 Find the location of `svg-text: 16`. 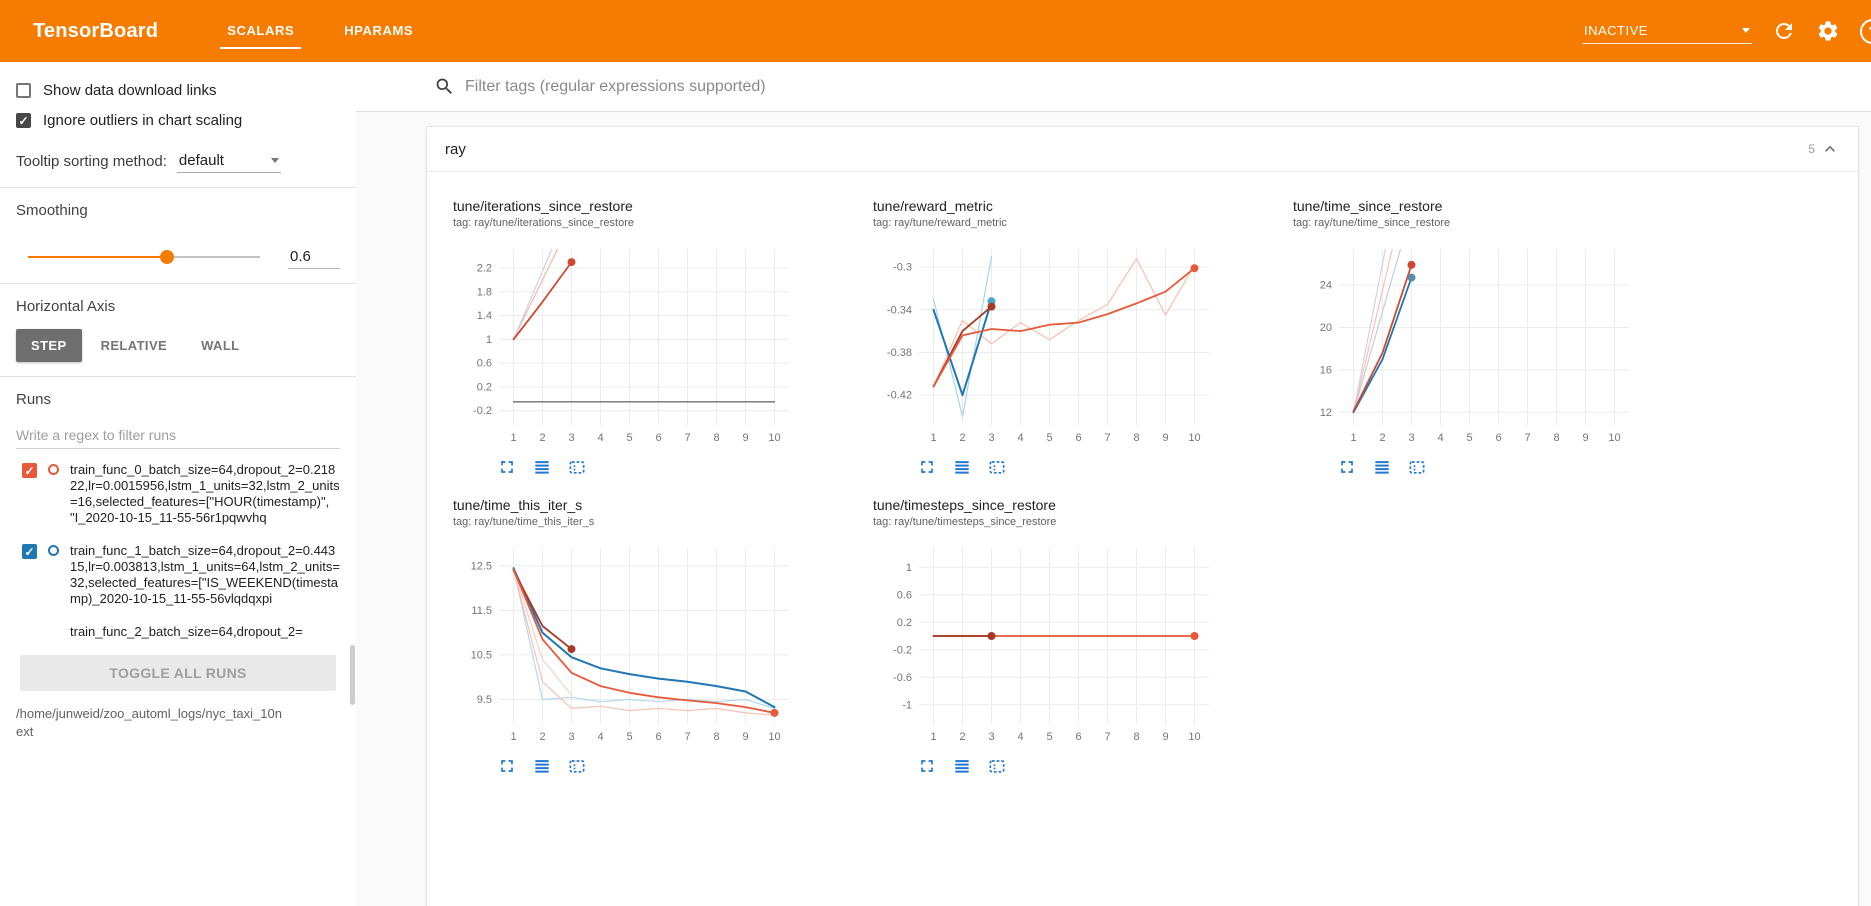

svg-text: 16 is located at coordinates (1326, 370).